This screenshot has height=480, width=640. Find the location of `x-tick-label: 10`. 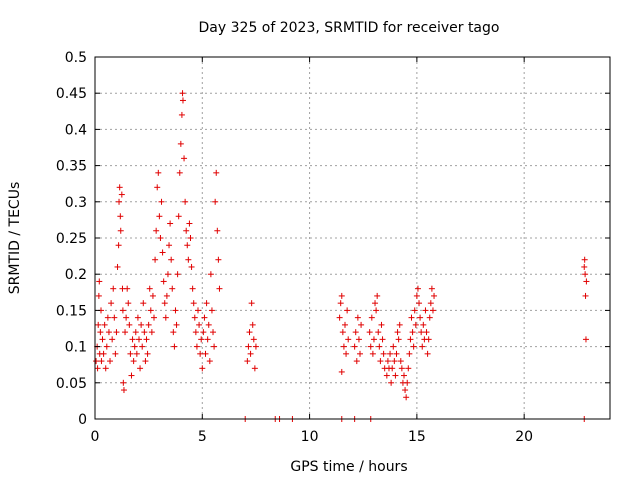

x-tick-label: 10 is located at coordinates (310, 437).